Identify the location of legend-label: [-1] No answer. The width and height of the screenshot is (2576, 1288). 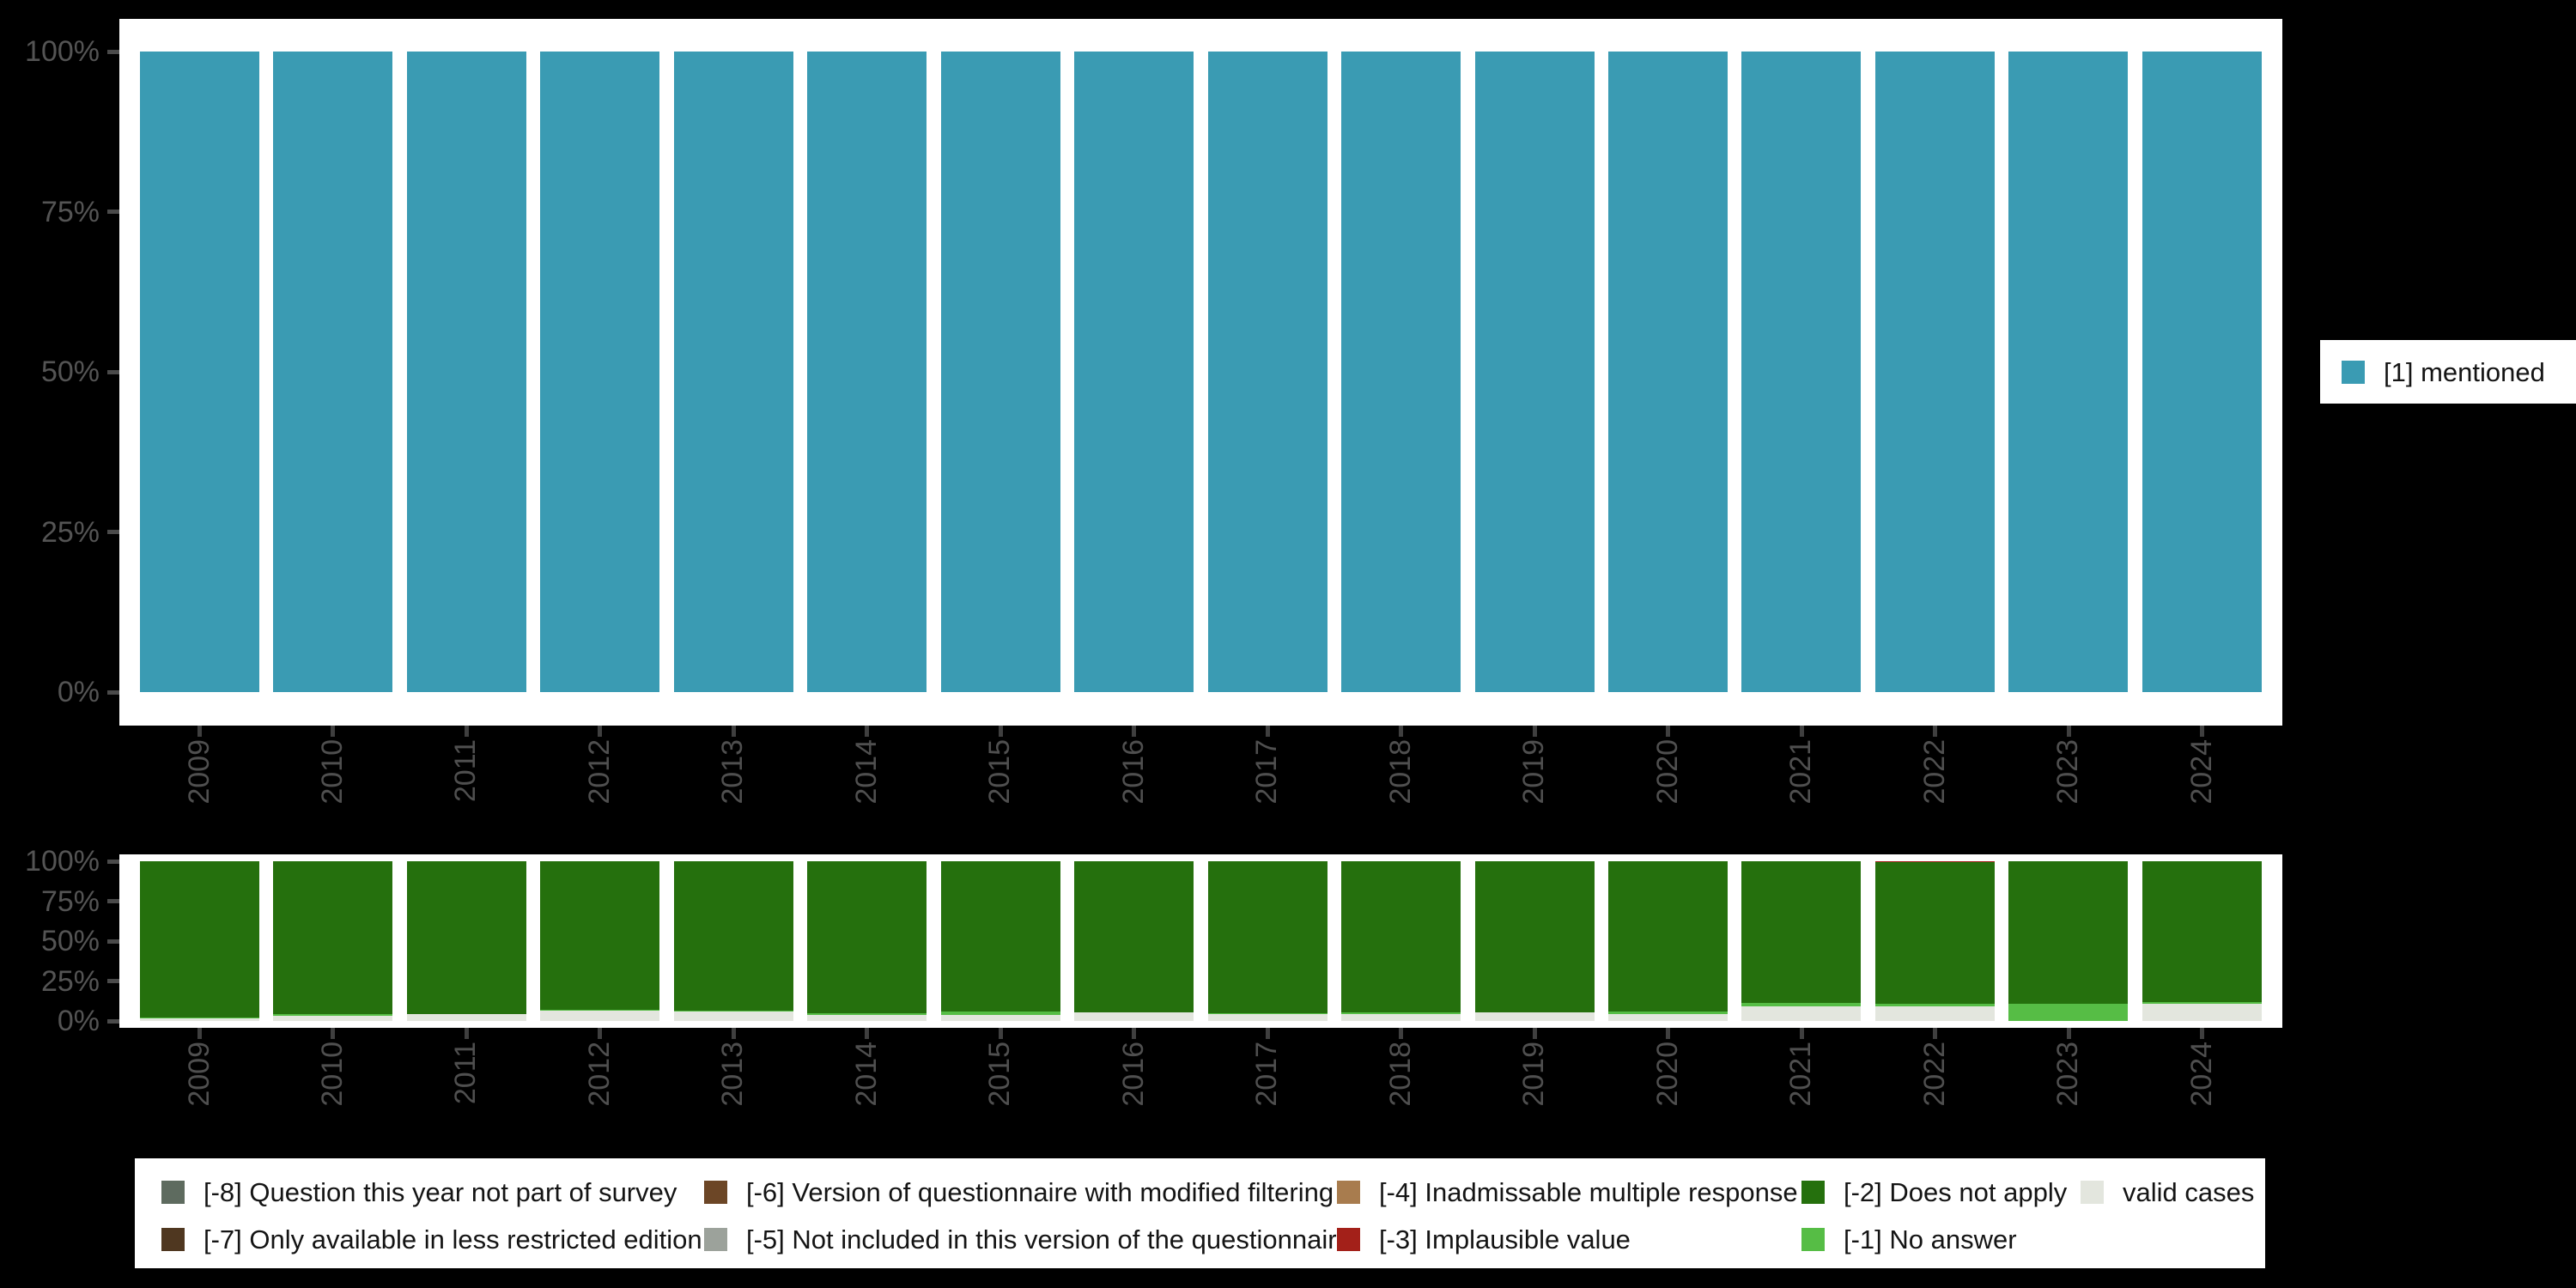
(1931, 1239).